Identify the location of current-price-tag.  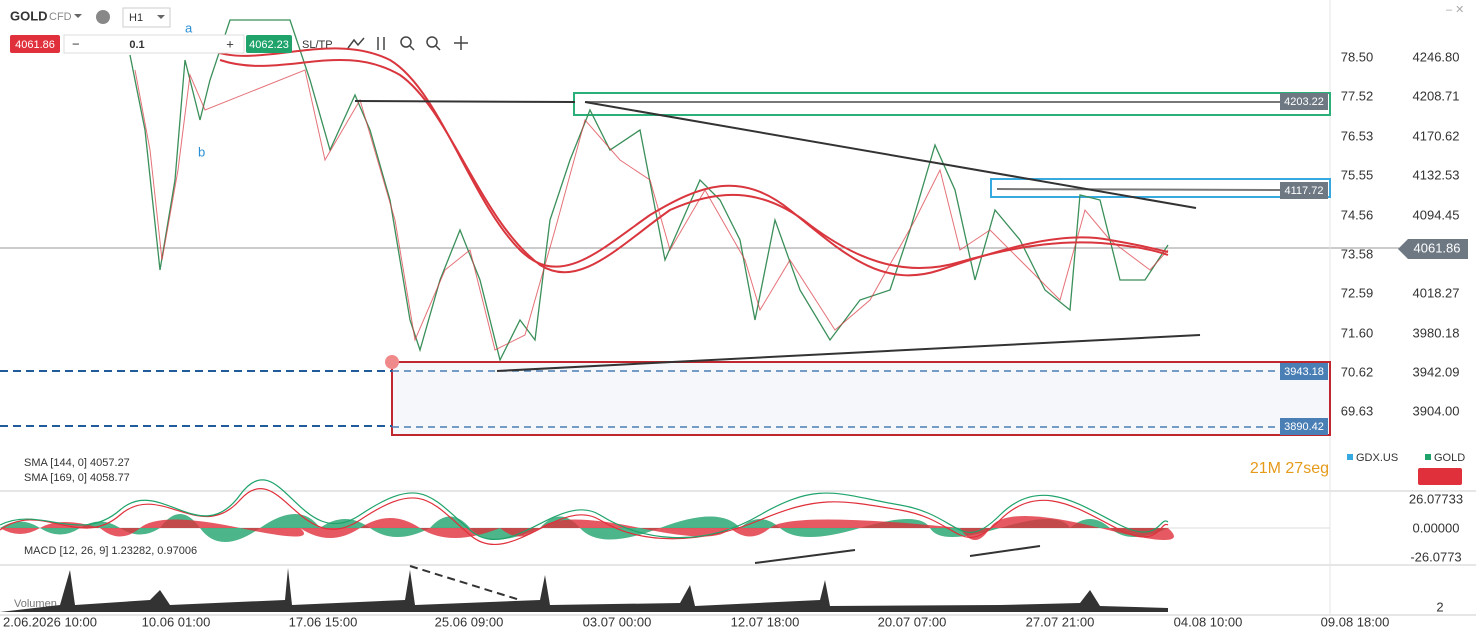
(1433, 249).